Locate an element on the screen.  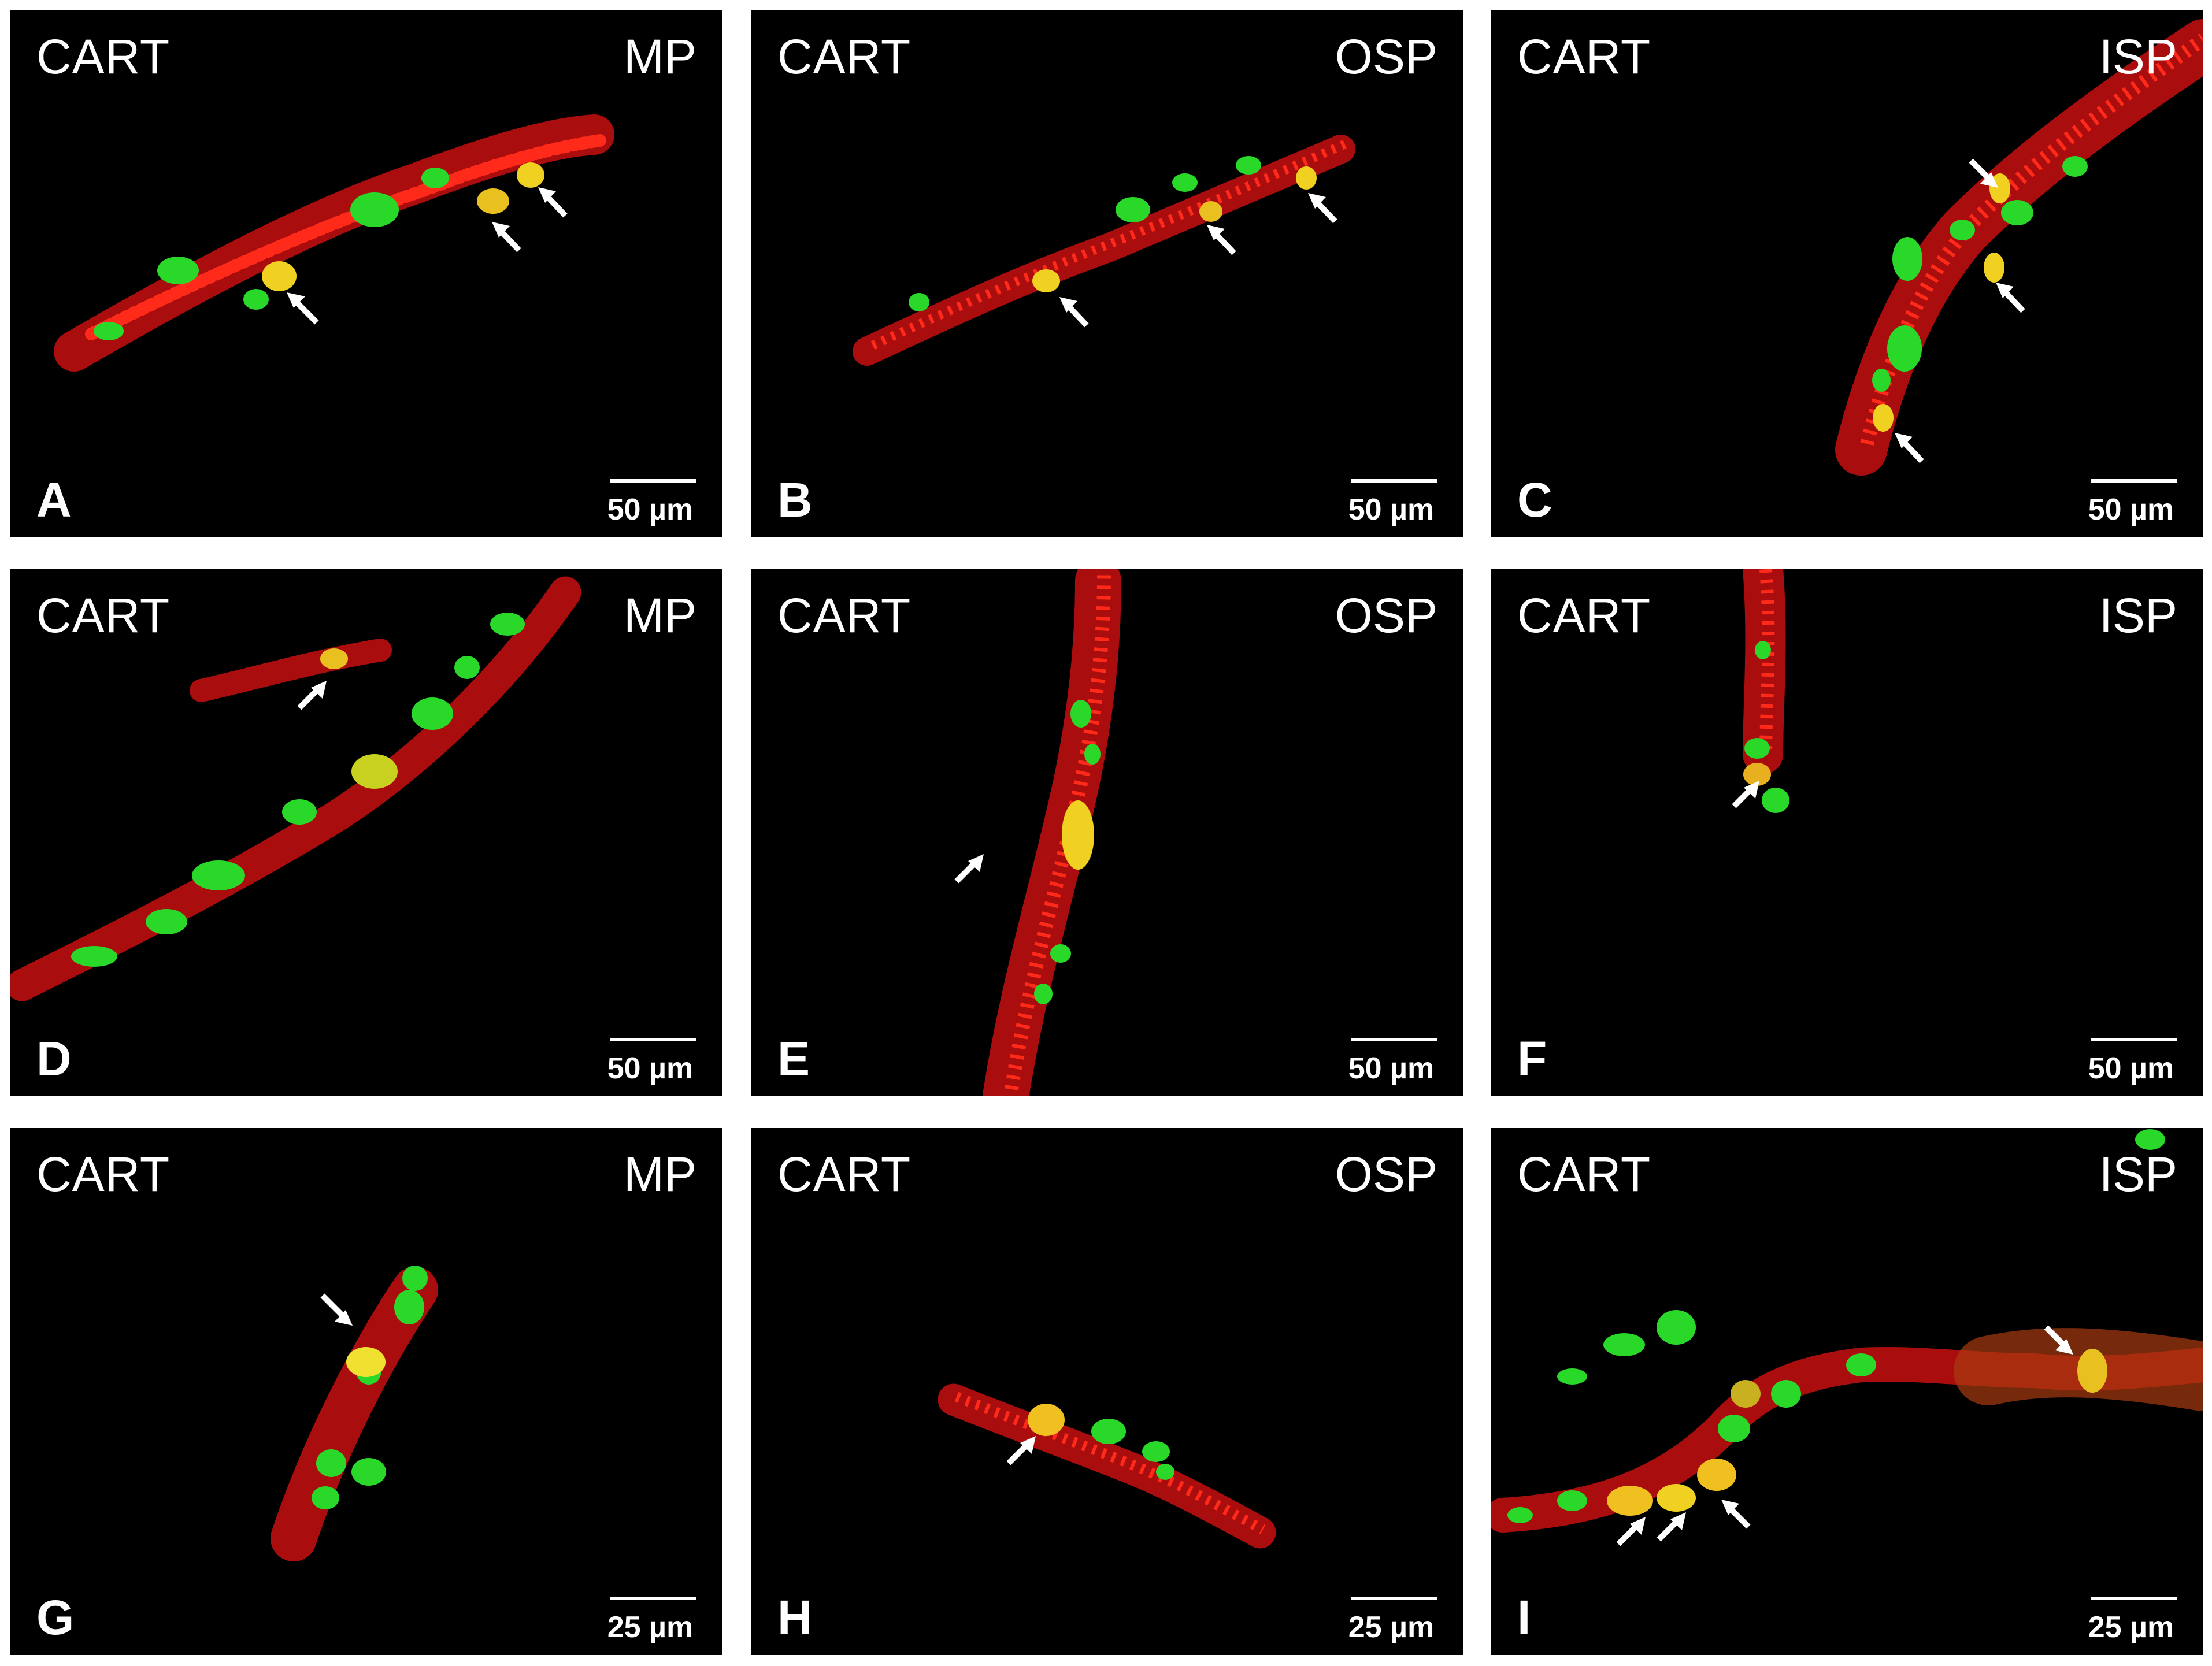
tissue-image-d is located at coordinates (295, 788).